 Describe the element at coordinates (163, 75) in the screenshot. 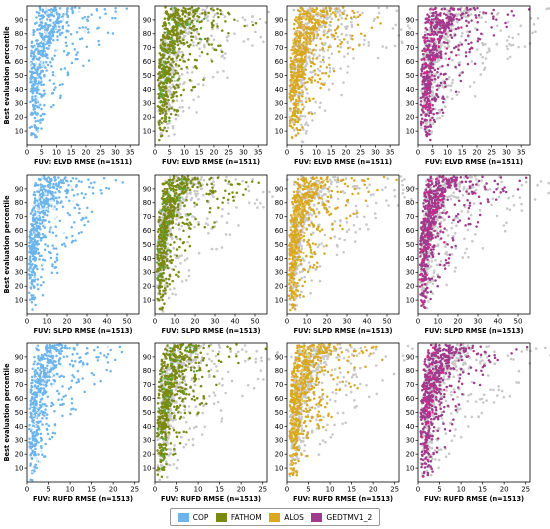

I see `point-fathom-alt` at that location.